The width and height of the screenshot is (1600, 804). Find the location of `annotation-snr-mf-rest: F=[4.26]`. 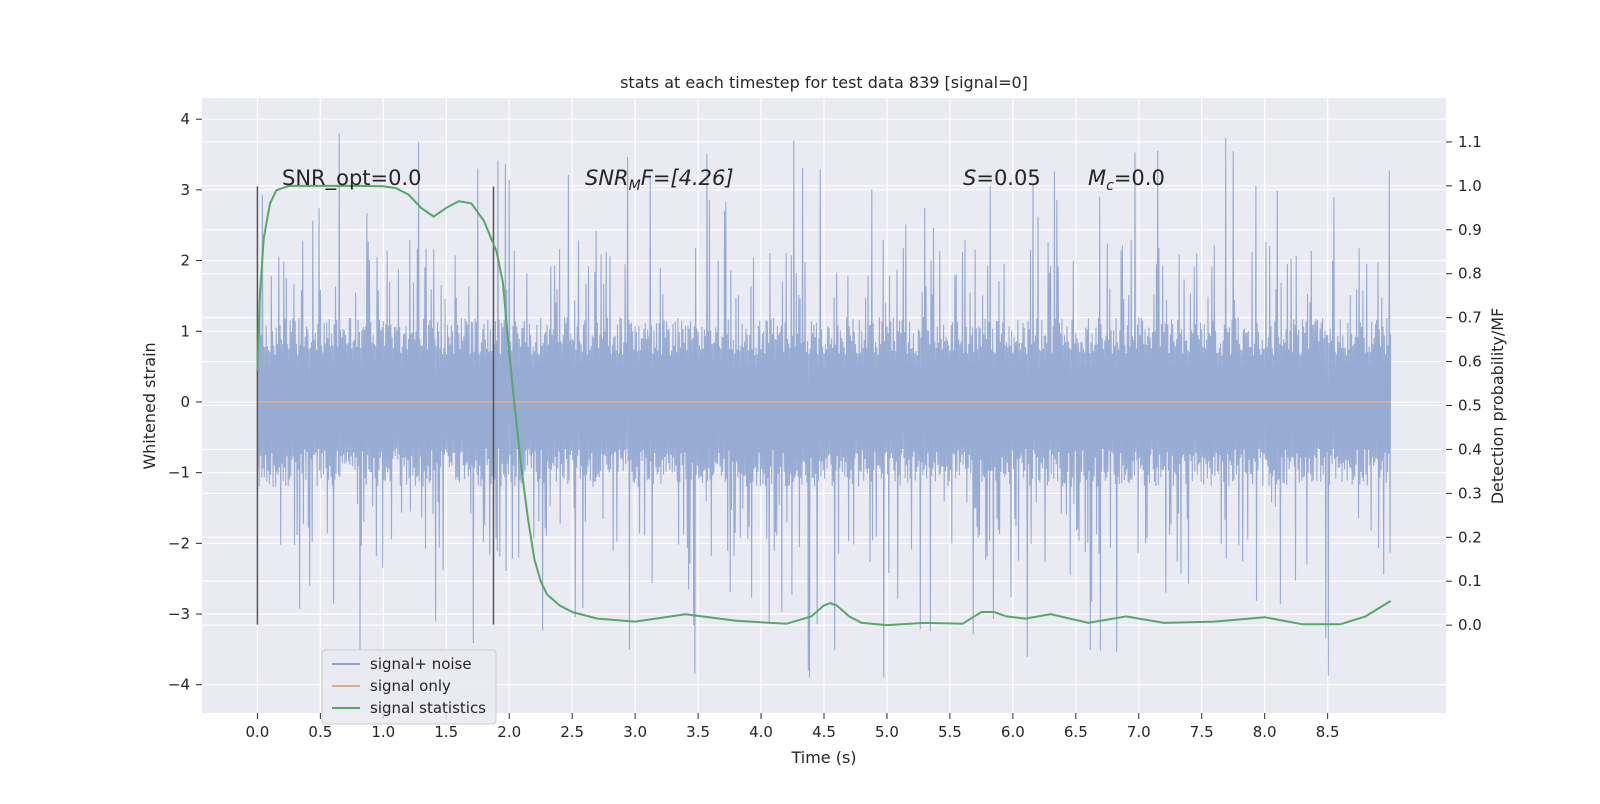

annotation-snr-mf-rest: F=[4.26] is located at coordinates (687, 178).